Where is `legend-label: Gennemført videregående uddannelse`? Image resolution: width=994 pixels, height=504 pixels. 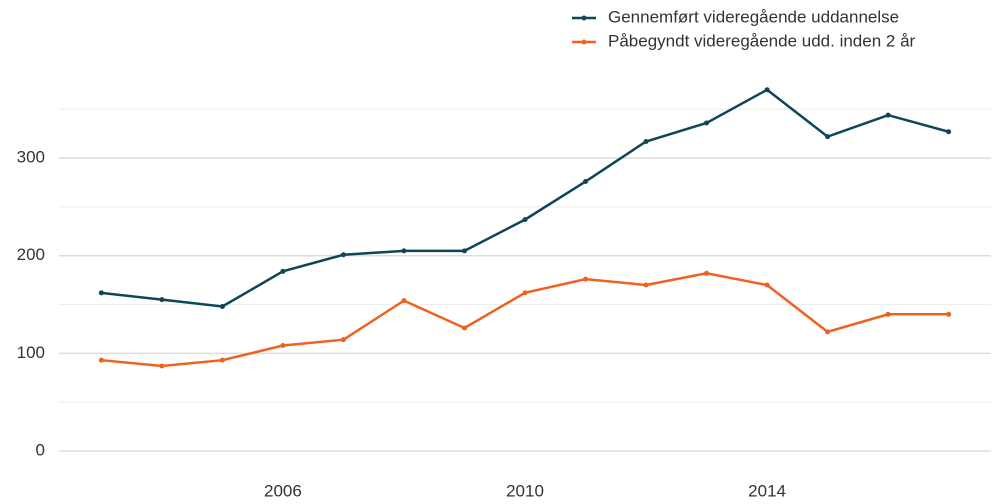
legend-label: Gennemført videregående uddannelse is located at coordinates (753, 16).